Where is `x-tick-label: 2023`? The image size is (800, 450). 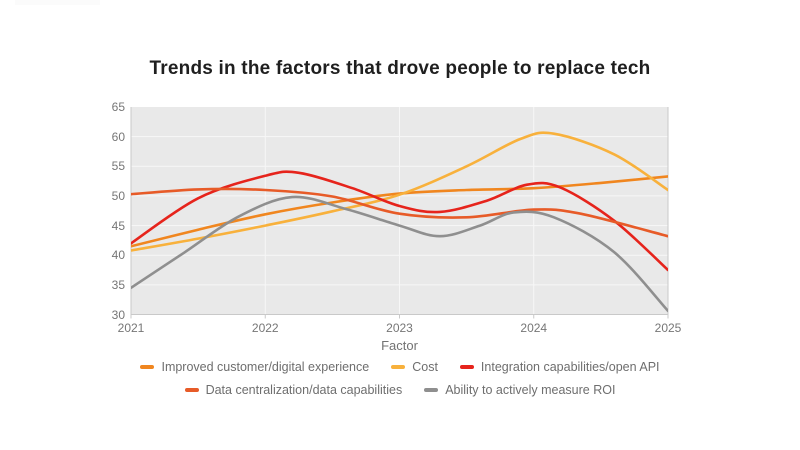 x-tick-label: 2023 is located at coordinates (399, 327).